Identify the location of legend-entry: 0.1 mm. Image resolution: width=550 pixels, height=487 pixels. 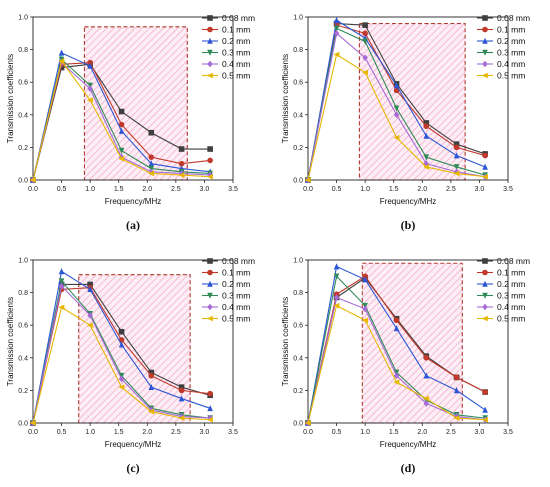
(226, 273).